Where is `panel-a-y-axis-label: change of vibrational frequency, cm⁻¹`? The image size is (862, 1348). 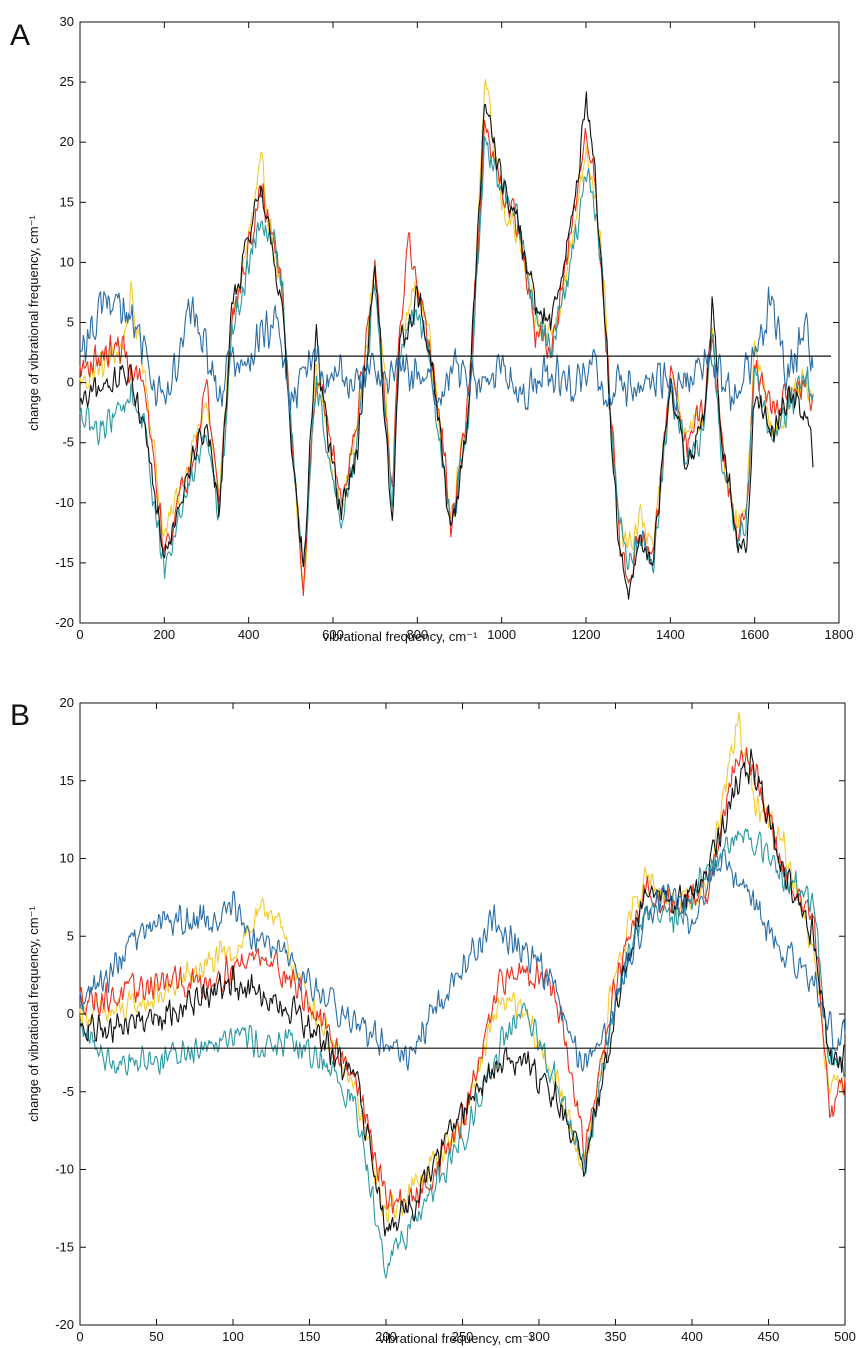 panel-a-y-axis-label: change of vibrational frequency, cm⁻¹ is located at coordinates (33, 323).